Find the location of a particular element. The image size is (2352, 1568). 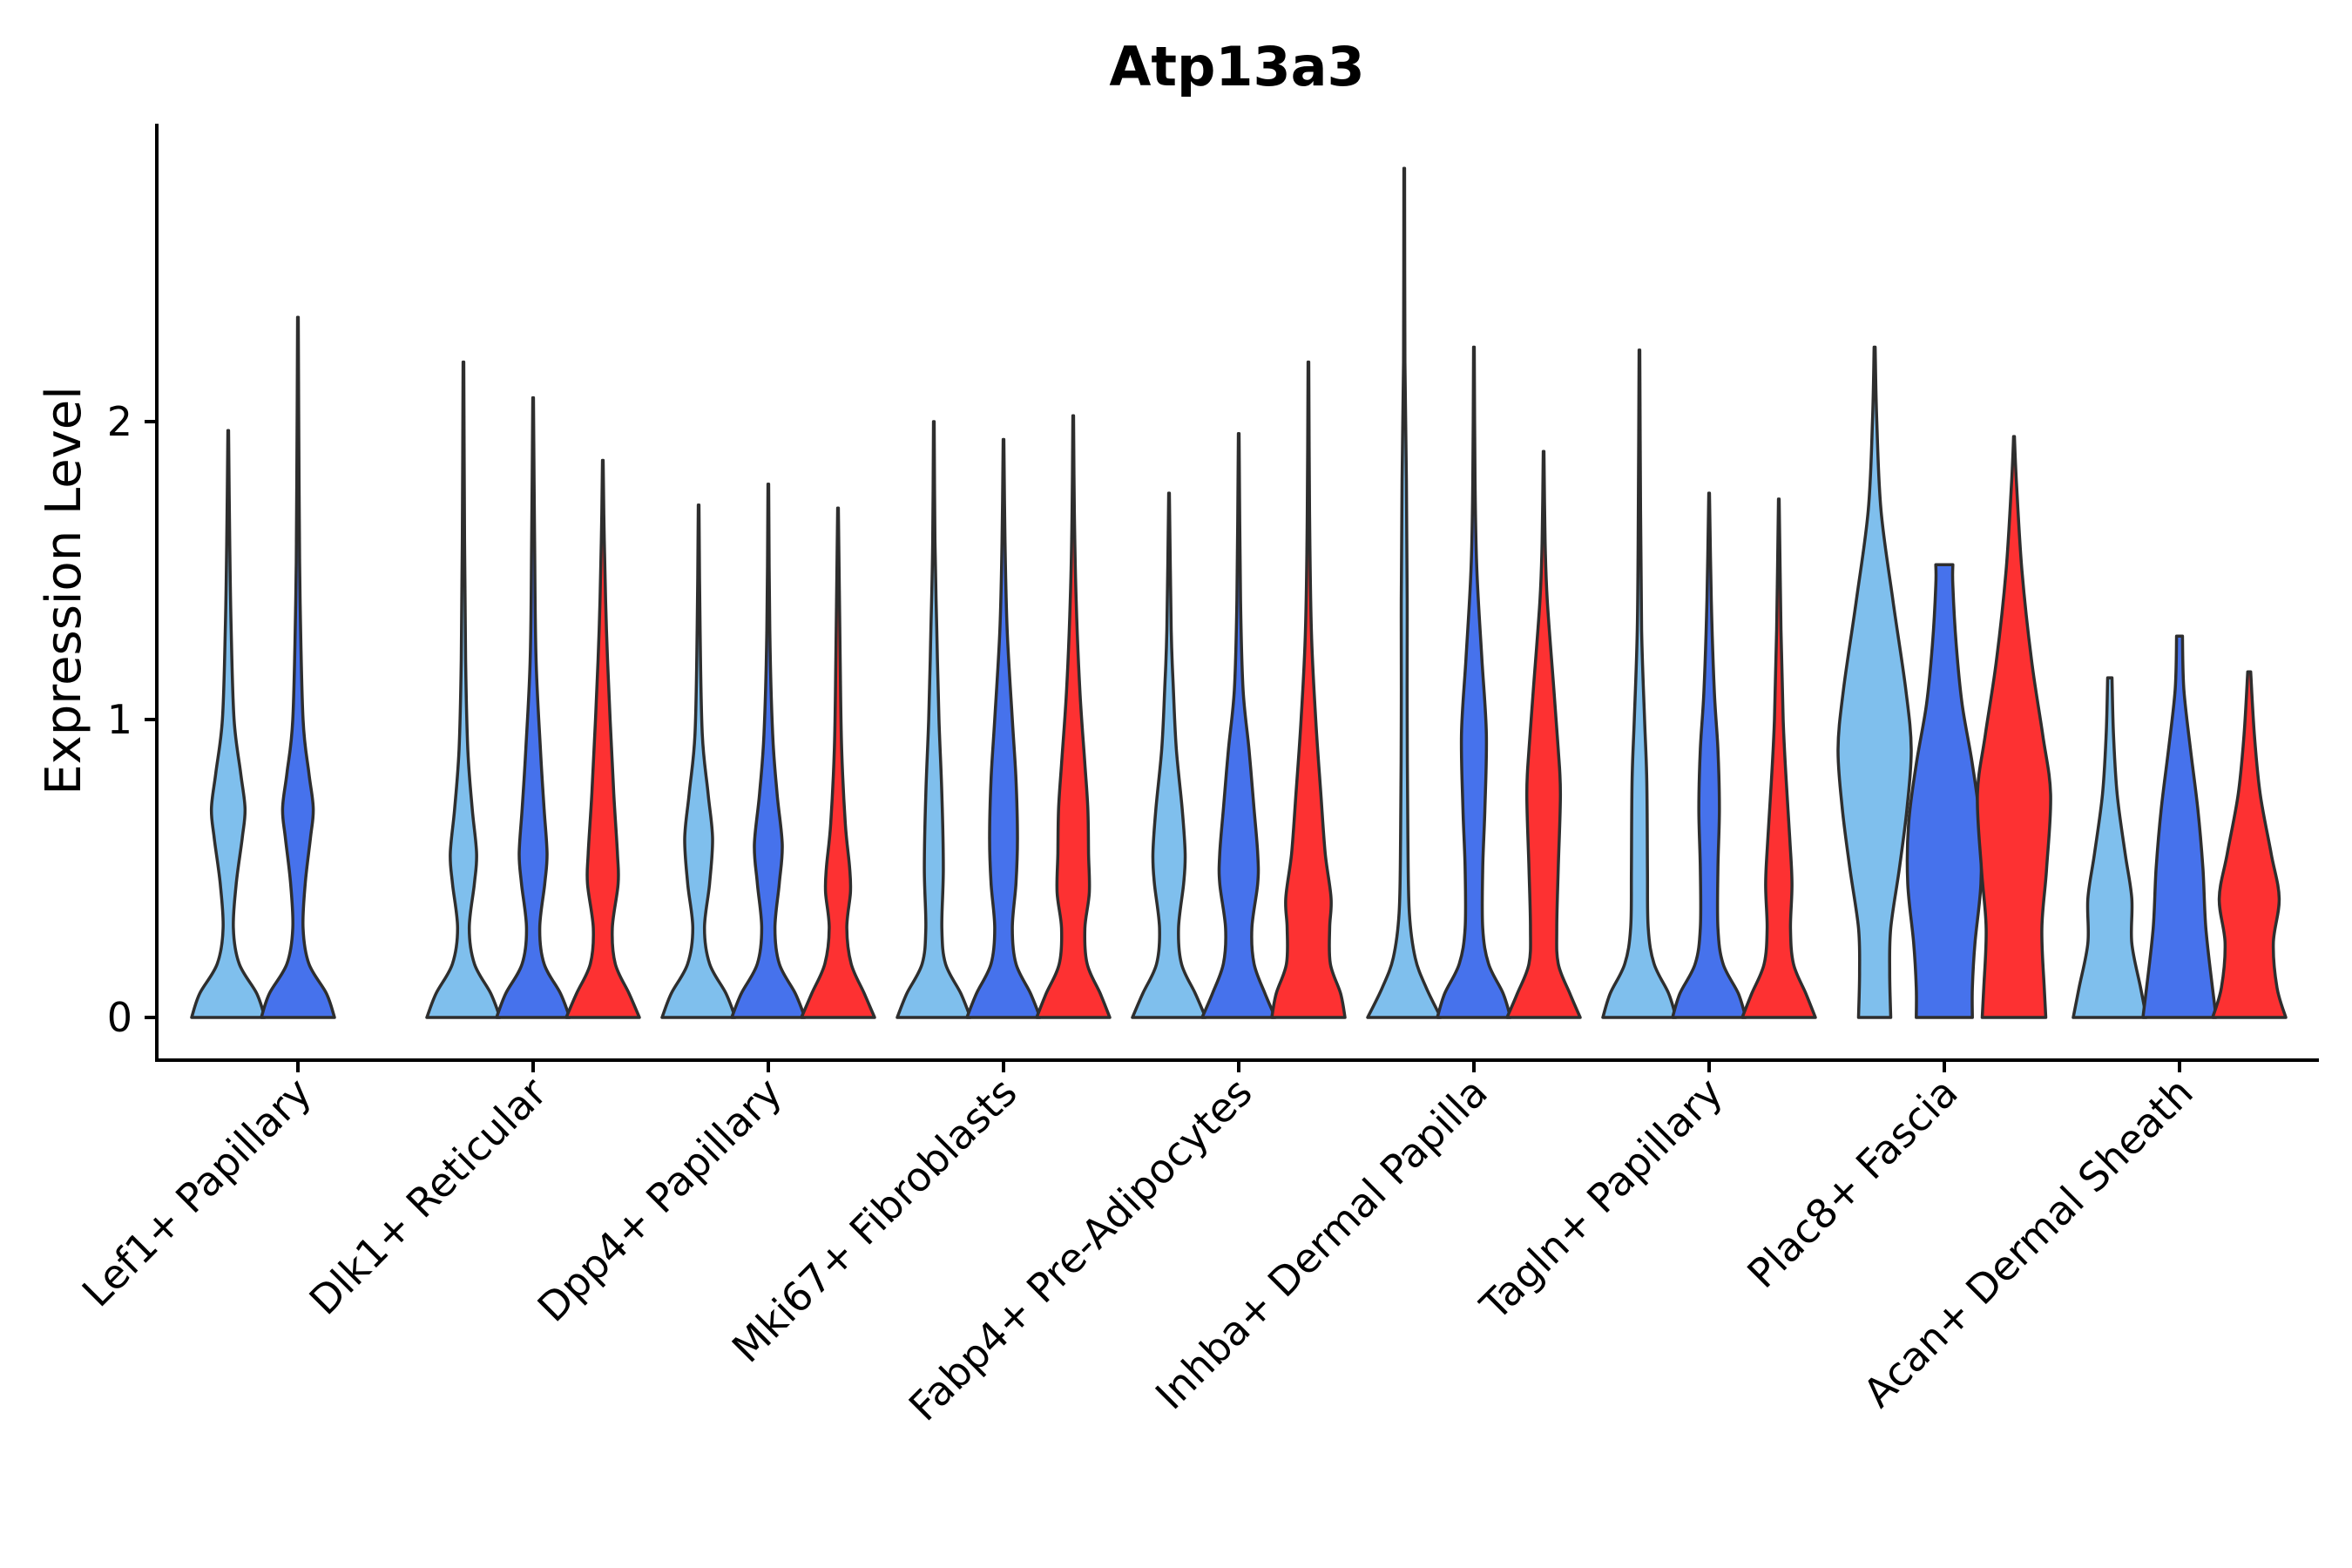

chart-title: Atp13a3 is located at coordinates (1236, 66).